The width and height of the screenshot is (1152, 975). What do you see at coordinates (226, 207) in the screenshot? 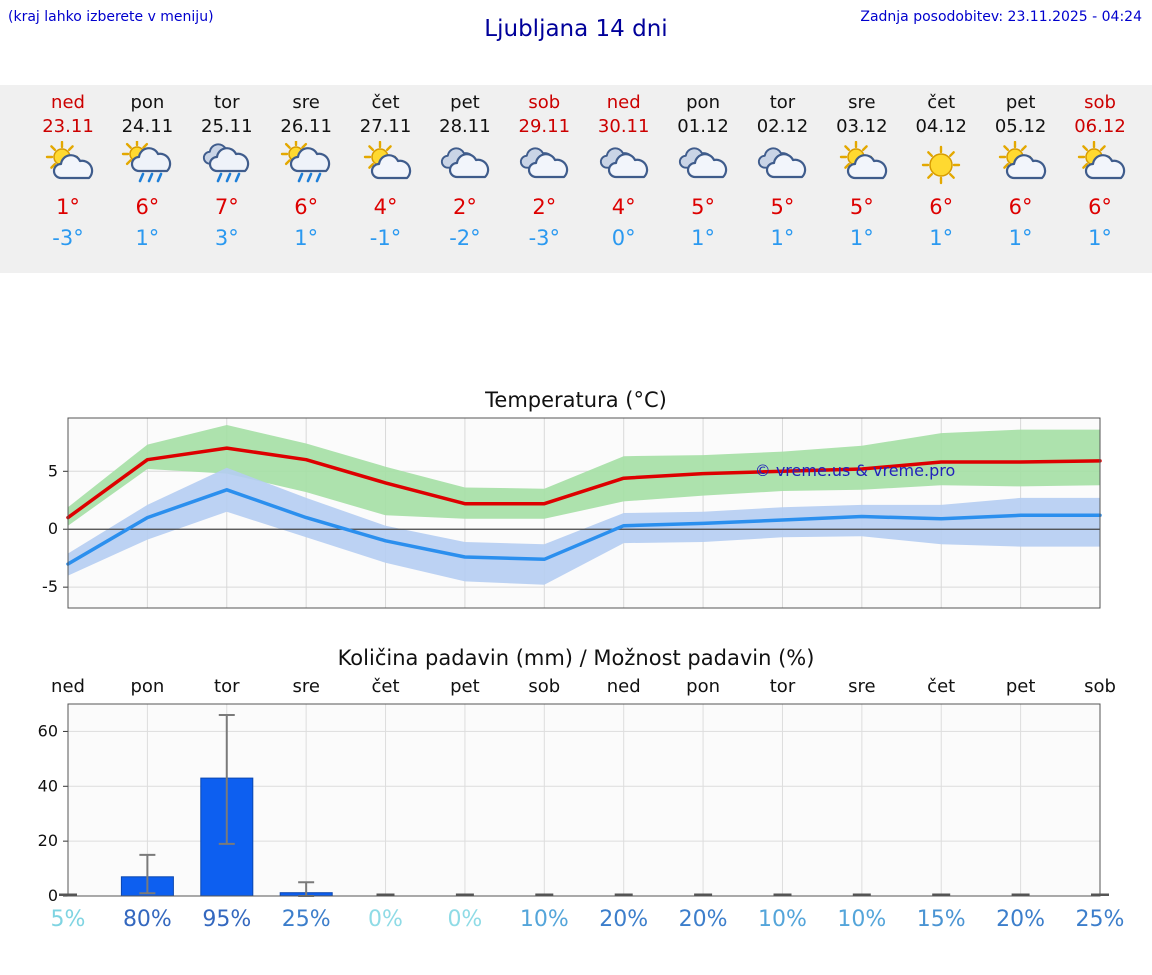
I see `day-high-temp: 7°` at bounding box center [226, 207].